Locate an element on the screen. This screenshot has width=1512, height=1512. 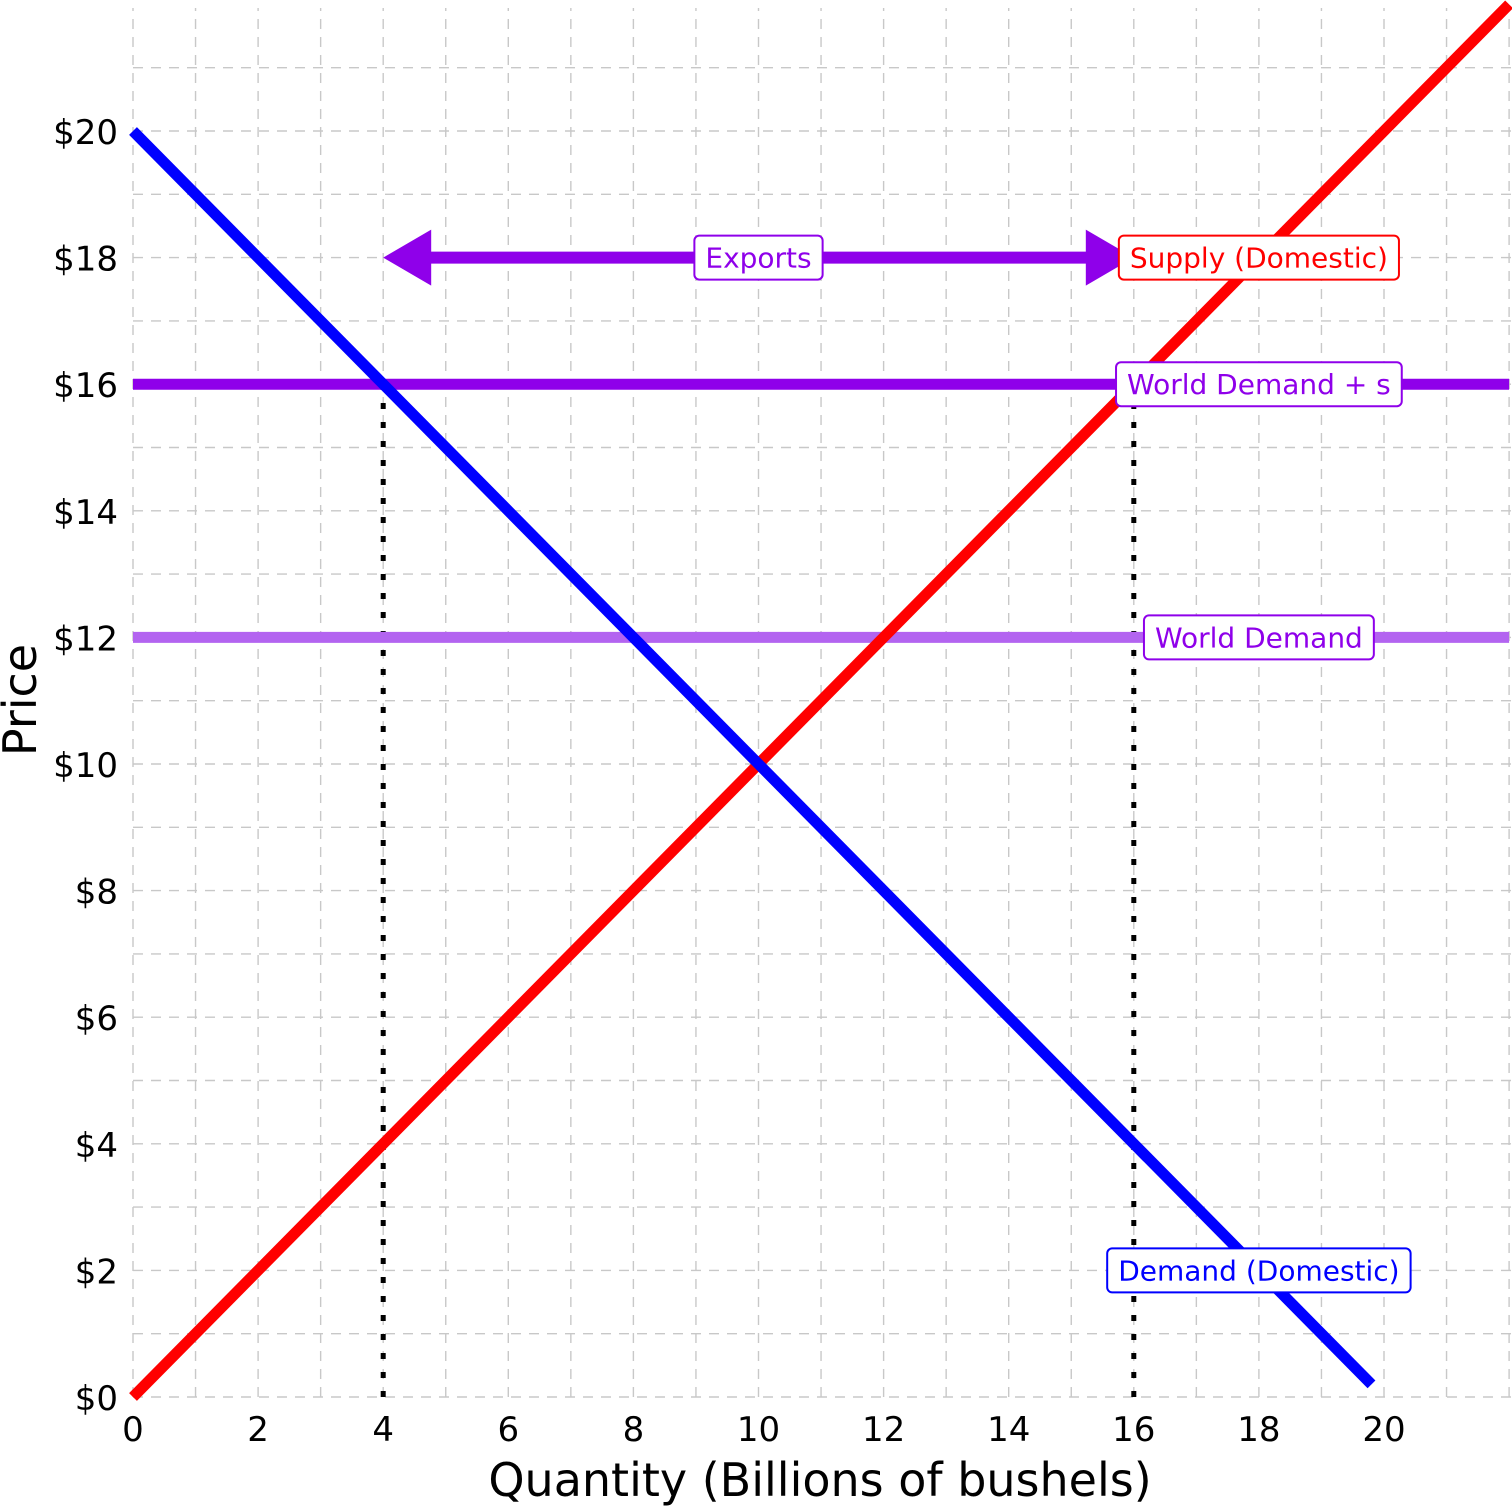
y-tick-label: $12 is located at coordinates (85, 639).